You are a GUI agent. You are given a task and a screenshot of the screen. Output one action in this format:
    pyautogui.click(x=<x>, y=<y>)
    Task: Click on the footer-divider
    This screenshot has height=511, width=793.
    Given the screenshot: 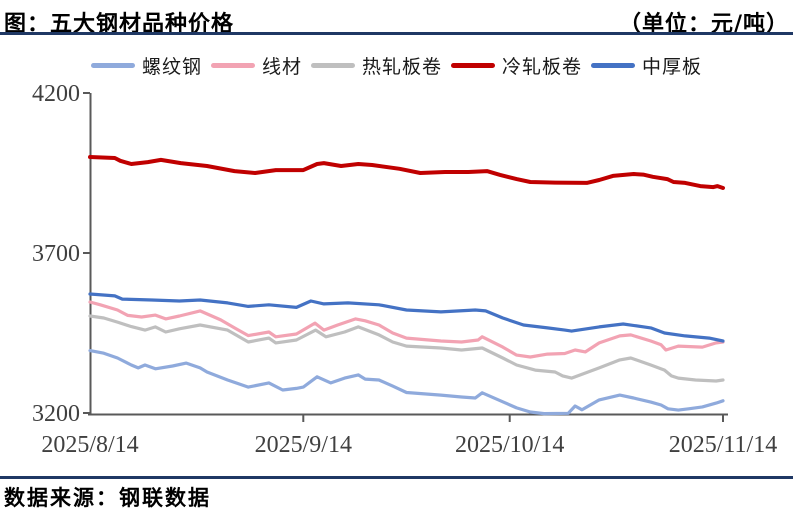 What is the action you would take?
    pyautogui.click(x=396, y=477)
    